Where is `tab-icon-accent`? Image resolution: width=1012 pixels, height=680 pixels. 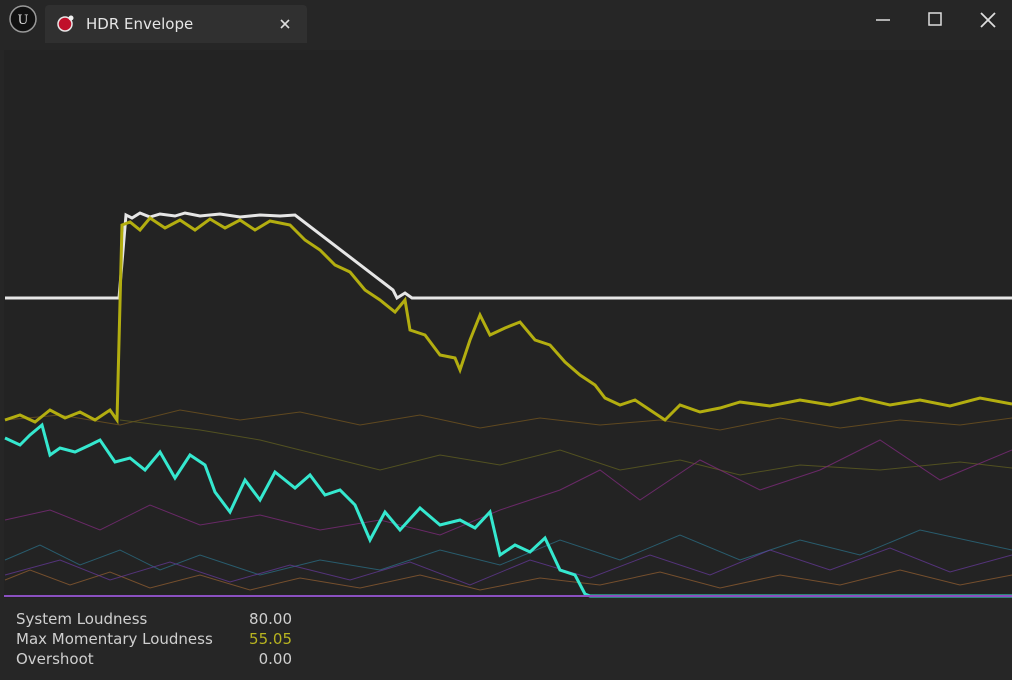
tab-icon-accent is located at coordinates (71, 18).